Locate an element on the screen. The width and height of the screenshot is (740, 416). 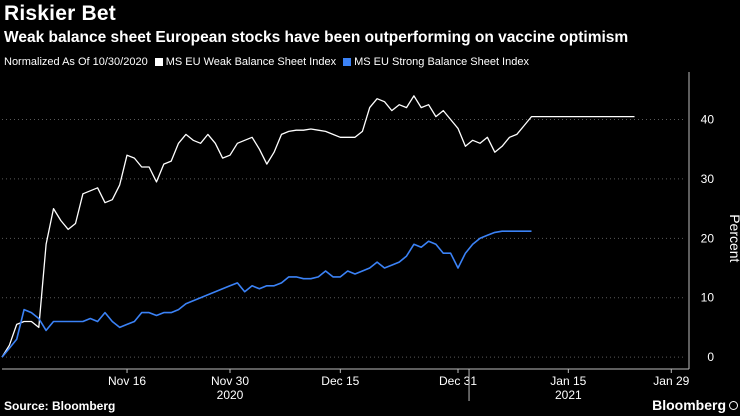
legend-note-label: Normalized As Of 10/30/2020 is located at coordinates (76, 62).